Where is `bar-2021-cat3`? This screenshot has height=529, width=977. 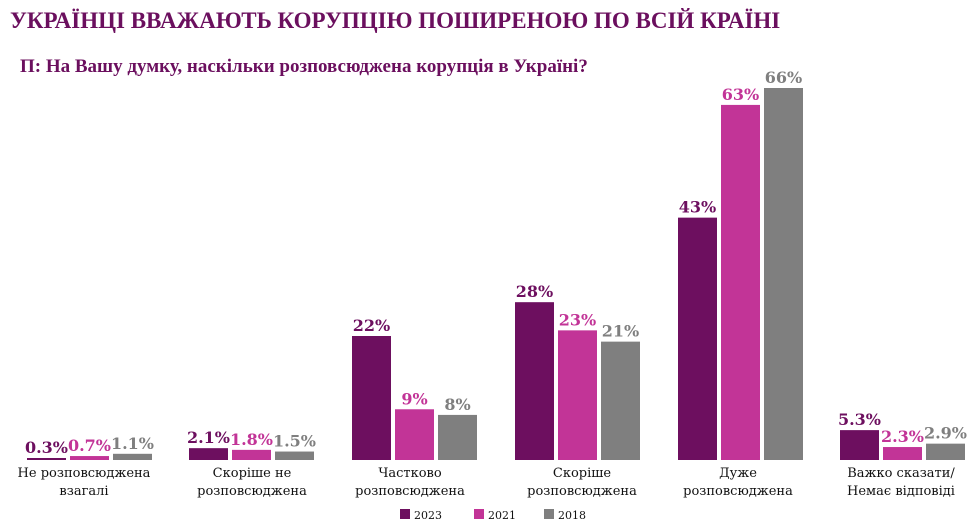 bar-2021-cat3 is located at coordinates (577, 395).